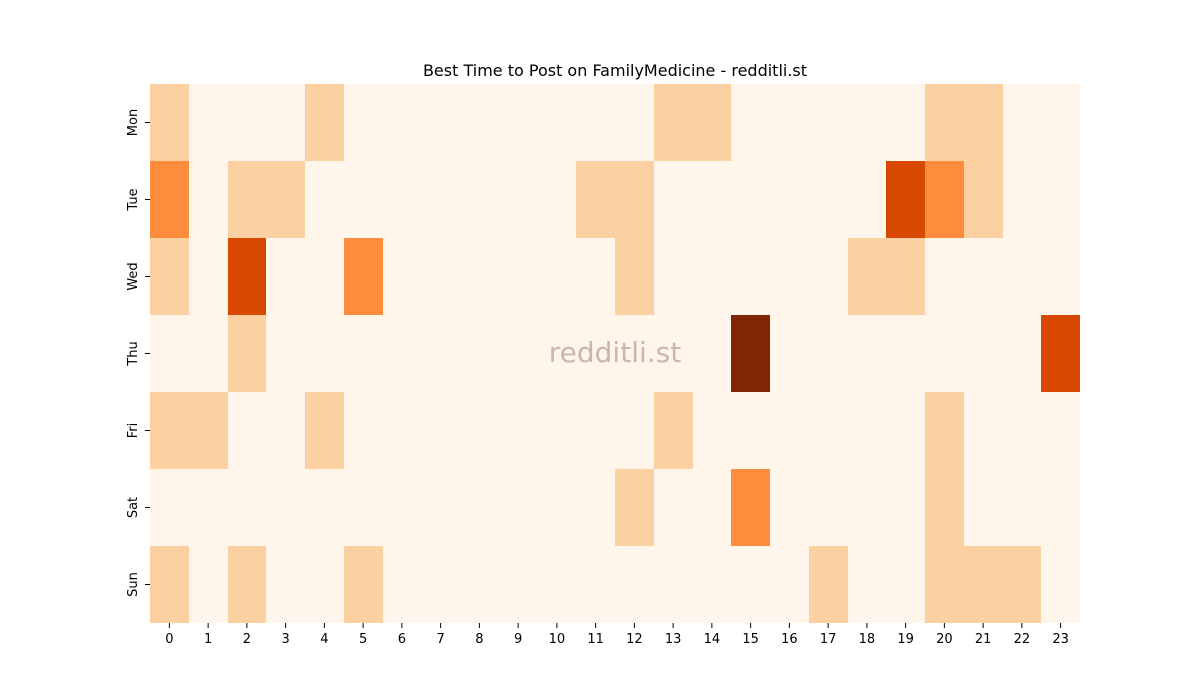  I want to click on x-tick-label-19: 19, so click(905, 639).